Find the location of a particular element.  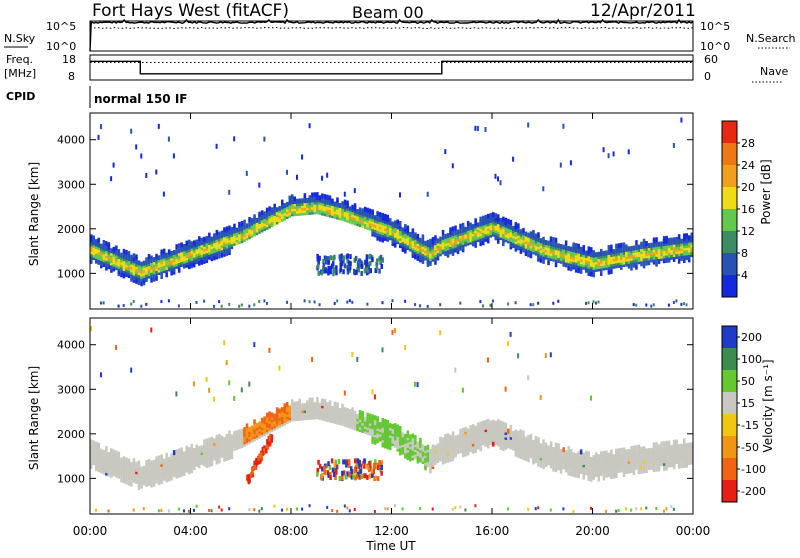

colorbar-tick-label: 200 is located at coordinates (751, 337).